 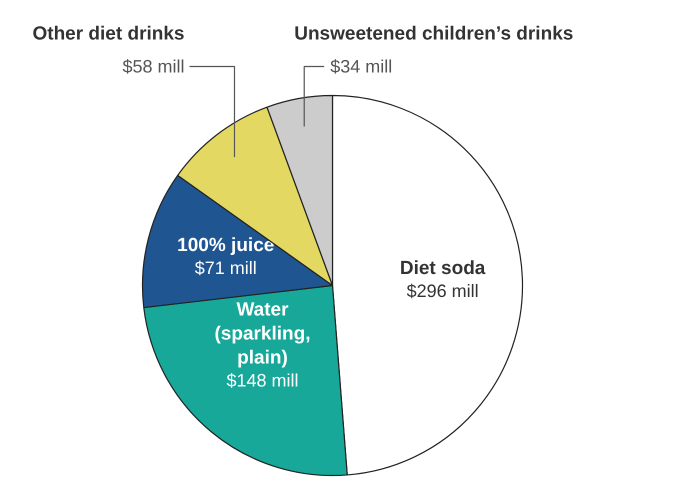 I want to click on slice-label: Other diet drinks, so click(x=108, y=34).